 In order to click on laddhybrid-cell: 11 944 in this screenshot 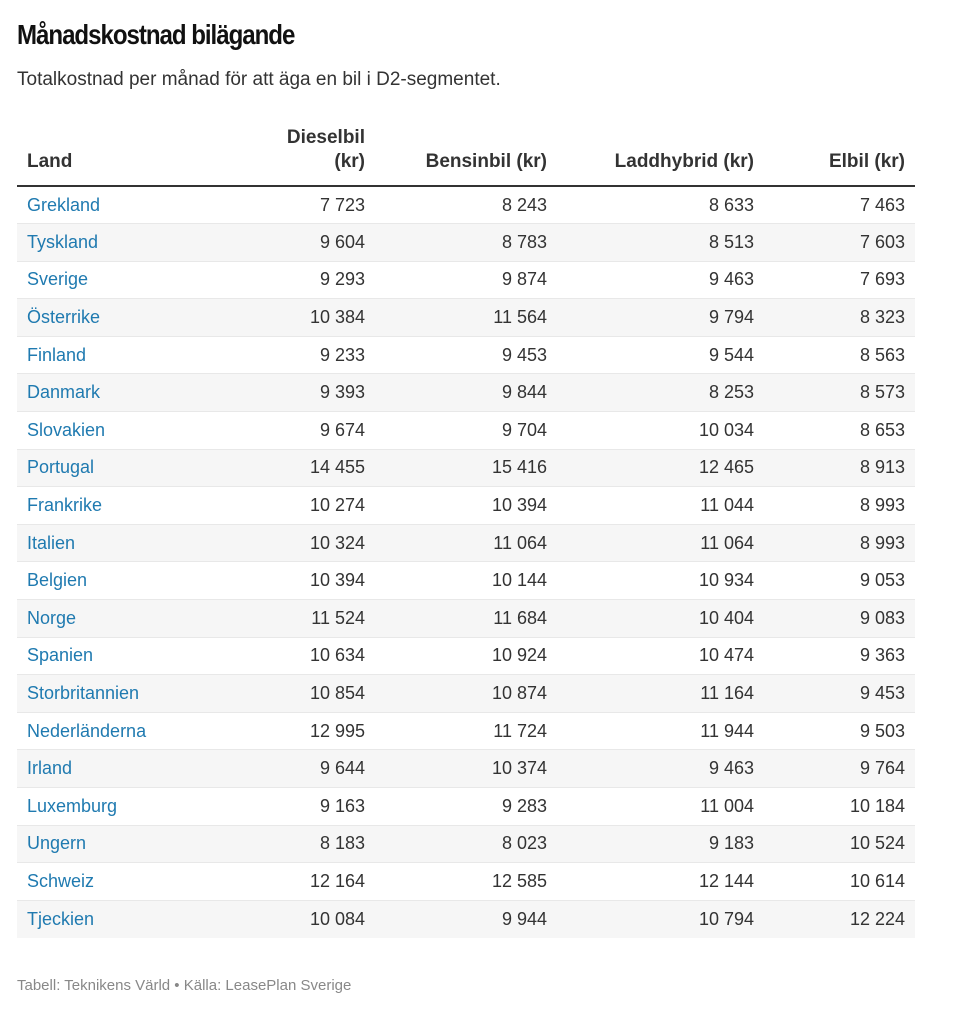, I will do `click(660, 730)`.